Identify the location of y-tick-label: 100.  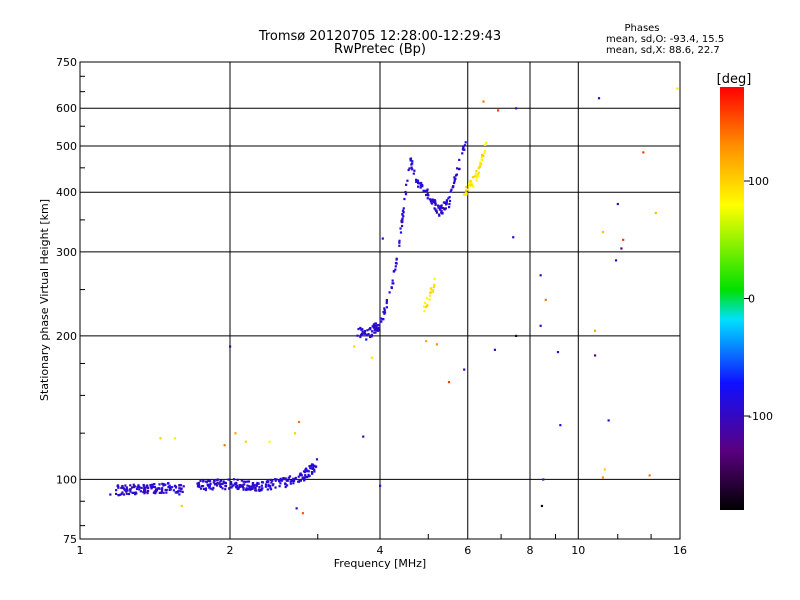
(66, 479).